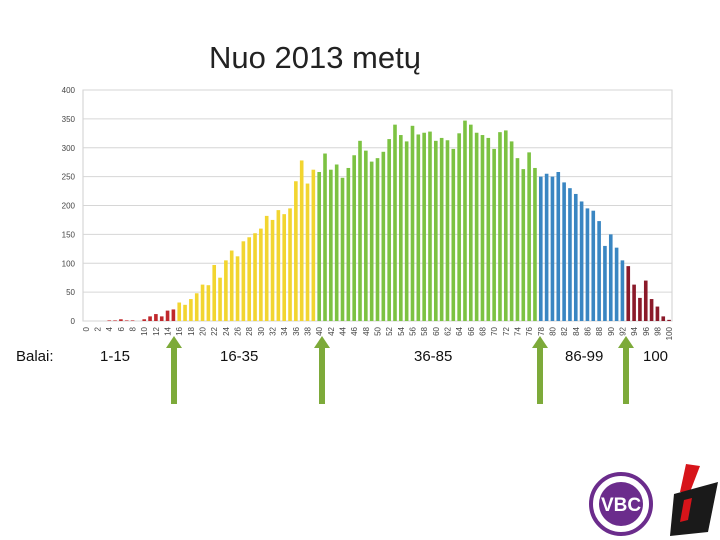  What do you see at coordinates (564, 330) in the screenshot?
I see `x-tick-label: 82` at bounding box center [564, 330].